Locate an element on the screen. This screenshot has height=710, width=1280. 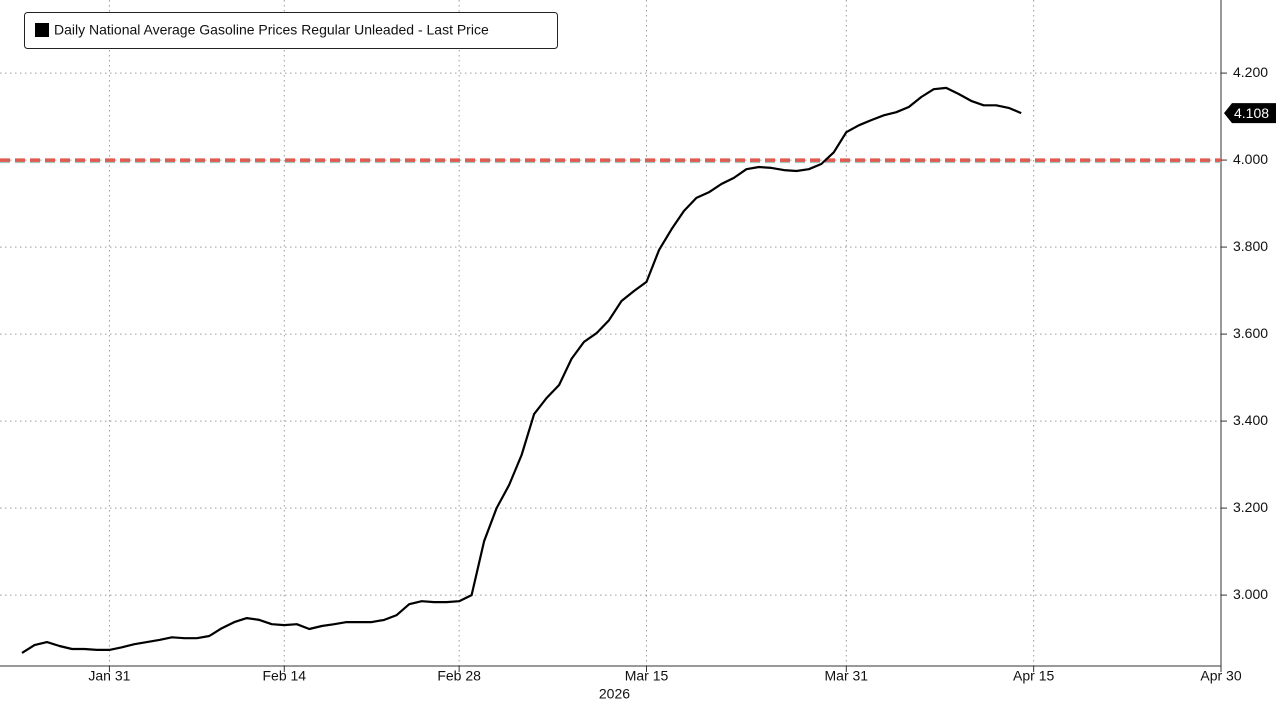
x-tick-label: Apr 15 is located at coordinates (1033, 676).